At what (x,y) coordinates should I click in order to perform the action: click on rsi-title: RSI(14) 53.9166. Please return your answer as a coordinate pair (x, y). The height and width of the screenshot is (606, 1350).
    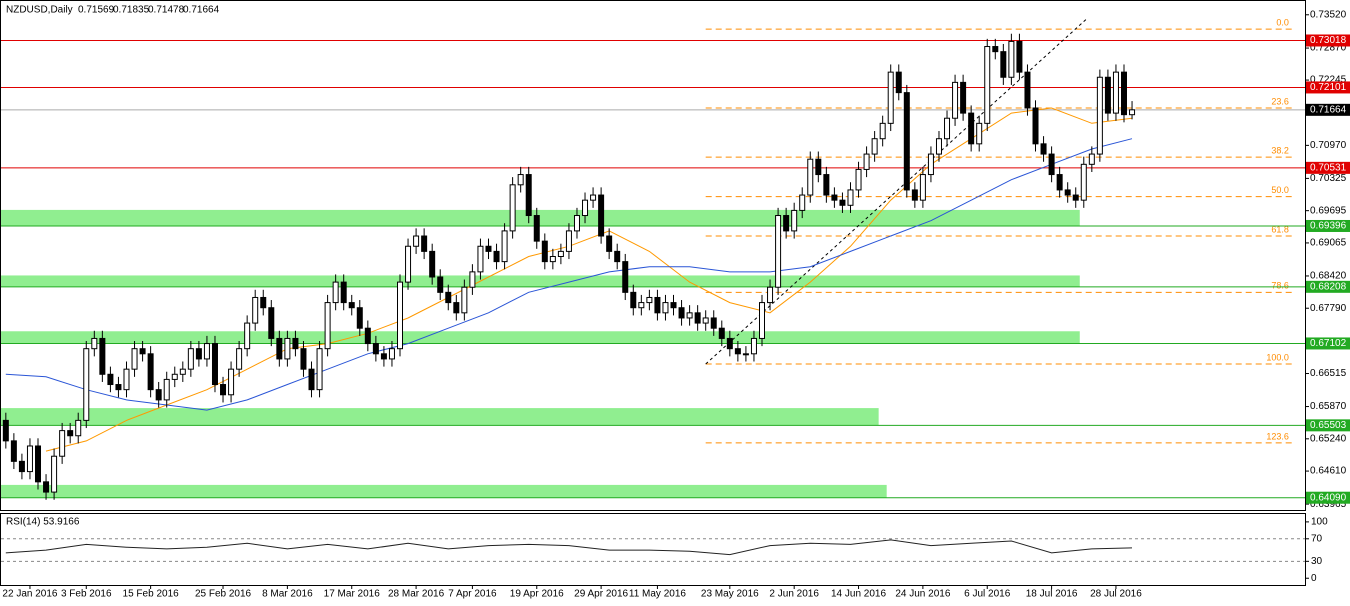
    Looking at the image, I should click on (43, 522).